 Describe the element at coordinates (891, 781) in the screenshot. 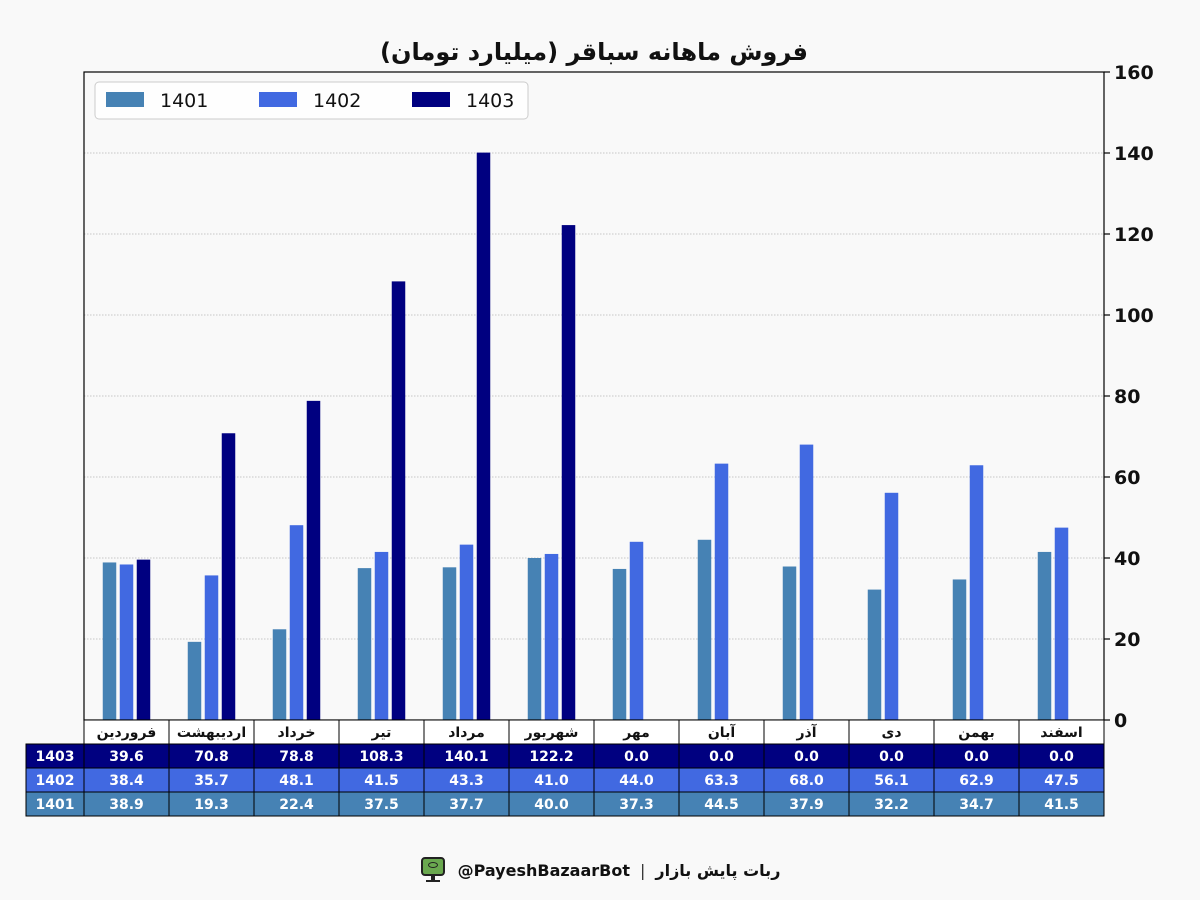

I see `table-value: 56.1` at that location.